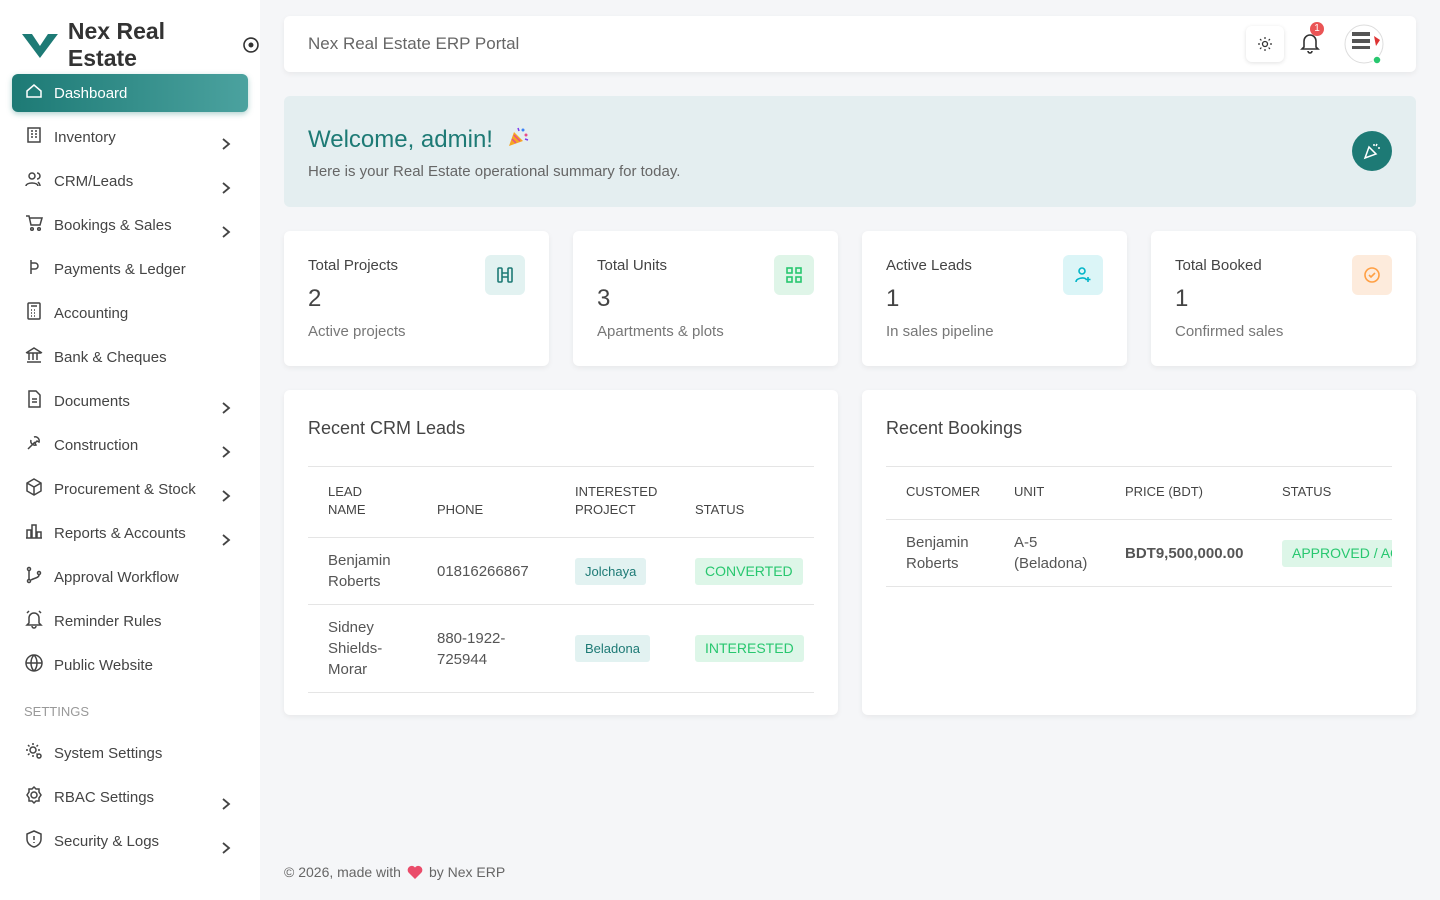 This screenshot has height=900, width=1440. What do you see at coordinates (467, 872) in the screenshot?
I see `footer-credit: by Nex ERP` at bounding box center [467, 872].